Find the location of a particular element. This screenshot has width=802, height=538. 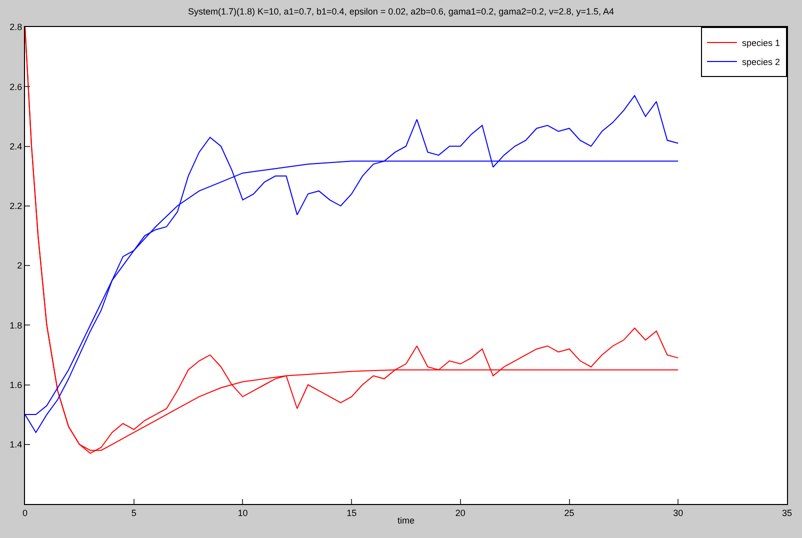

x-tick-label: 10 is located at coordinates (243, 513).